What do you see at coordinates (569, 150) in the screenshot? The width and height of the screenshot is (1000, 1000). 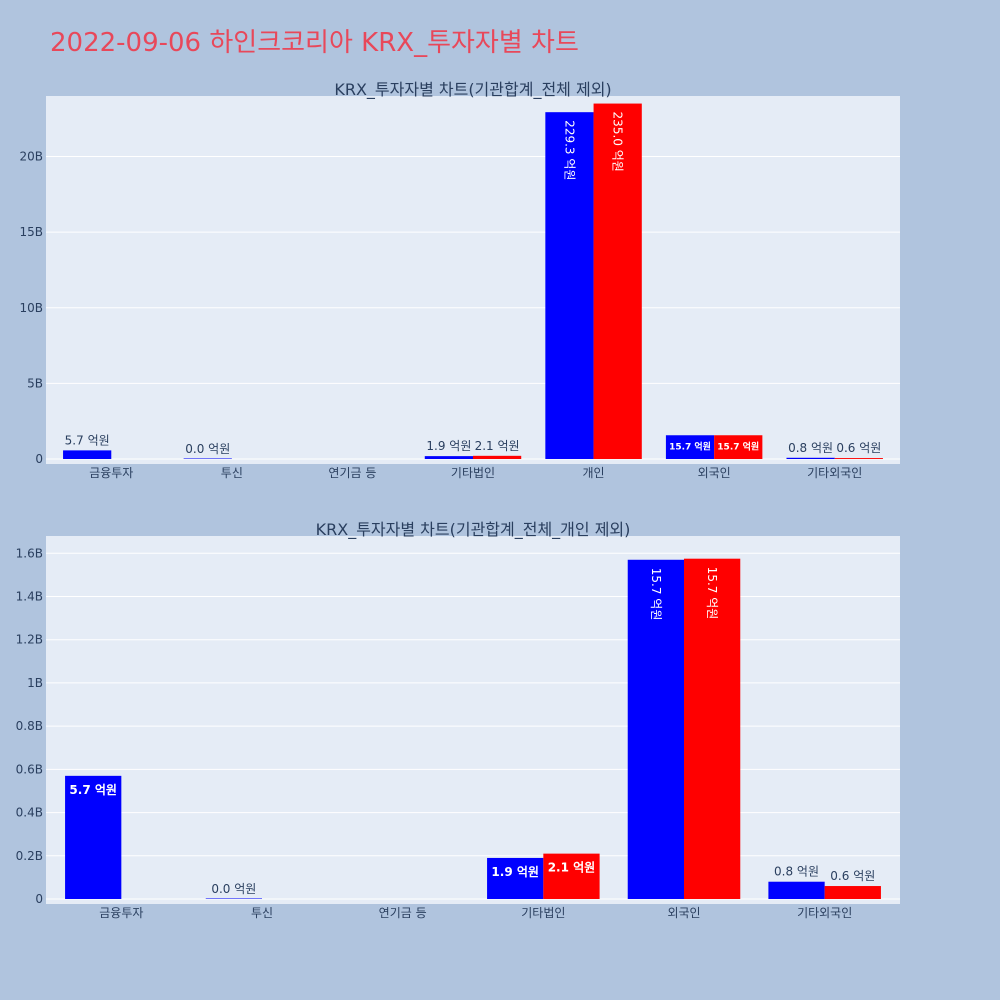 I see `data-label: 229.3 억원` at bounding box center [569, 150].